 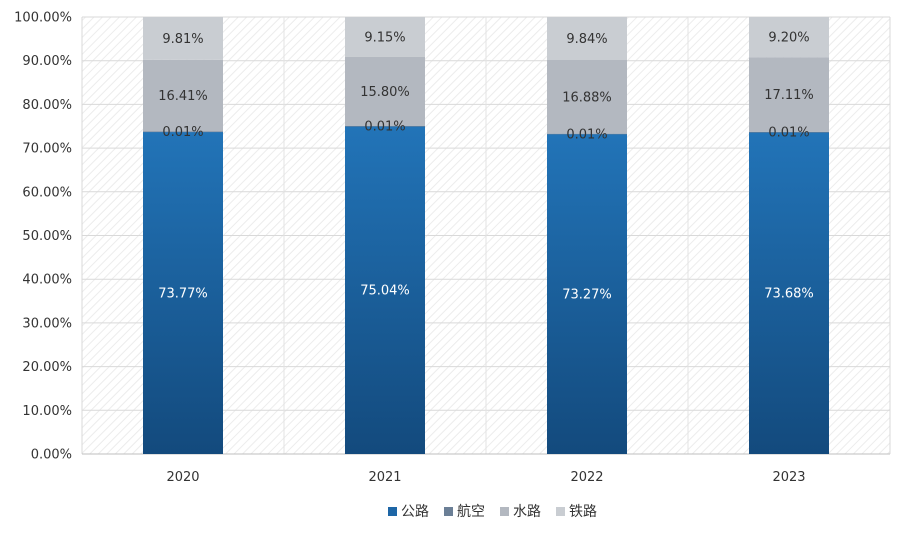 I want to click on data-label: 15.80%, so click(x=385, y=92).